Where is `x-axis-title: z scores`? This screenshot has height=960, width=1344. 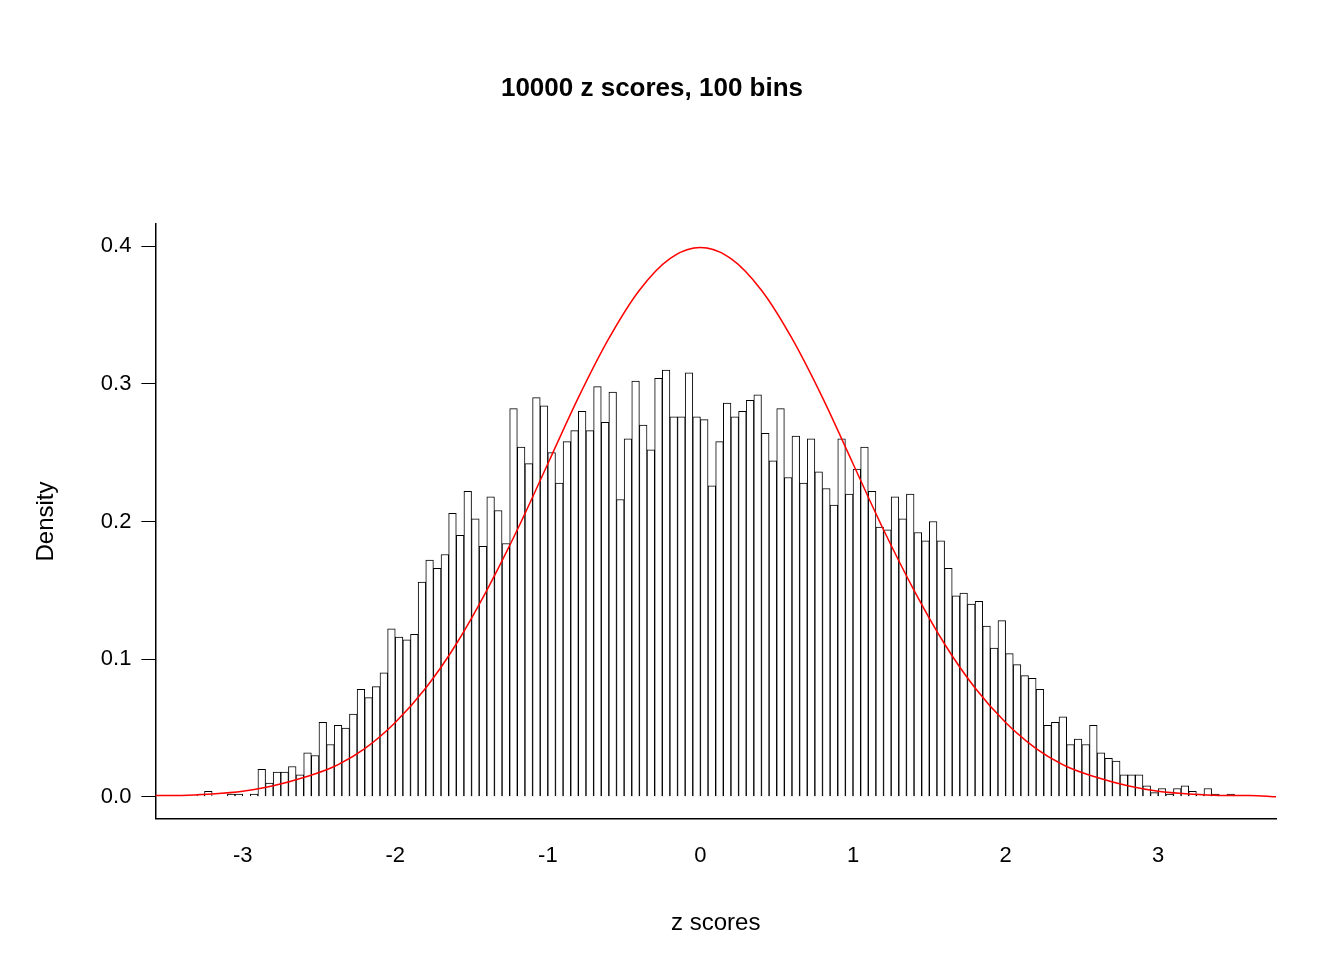 x-axis-title: z scores is located at coordinates (716, 922).